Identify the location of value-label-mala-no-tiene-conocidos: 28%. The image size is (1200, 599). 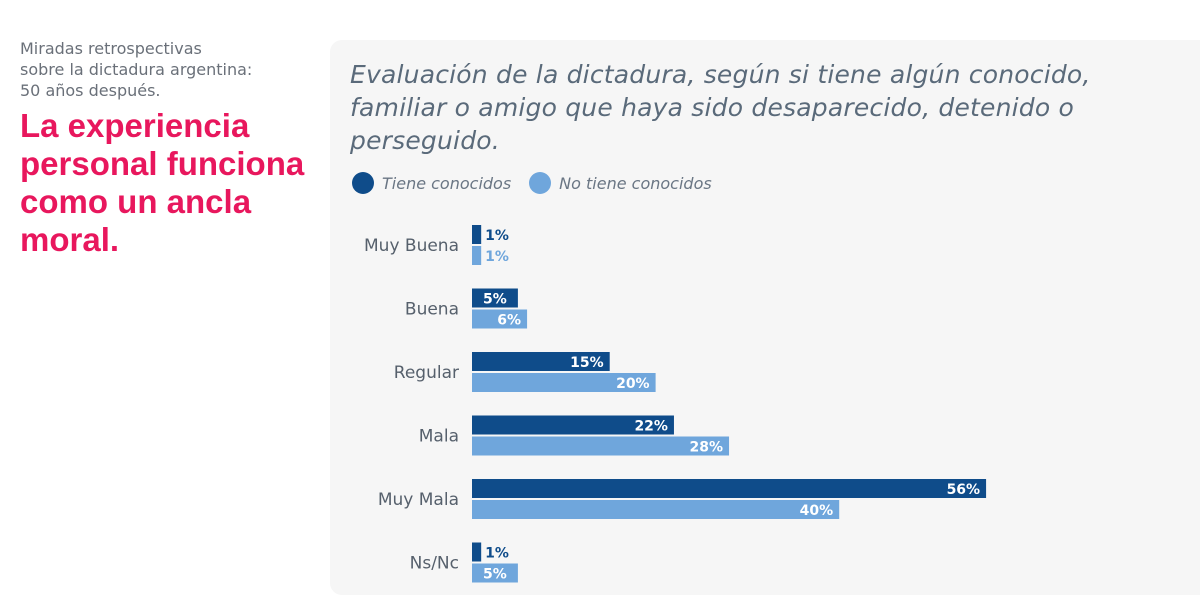
(707, 448).